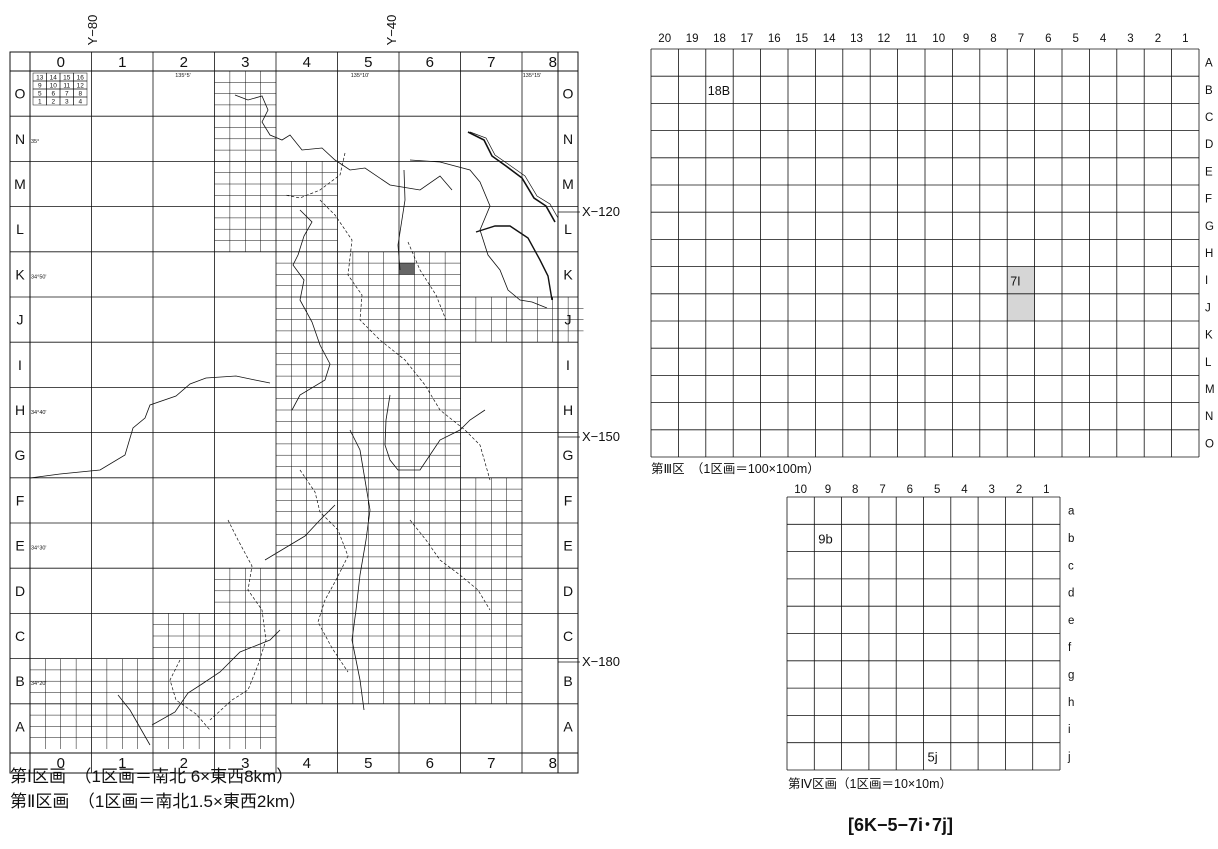  I want to click on row-label-left: A, so click(20, 726).